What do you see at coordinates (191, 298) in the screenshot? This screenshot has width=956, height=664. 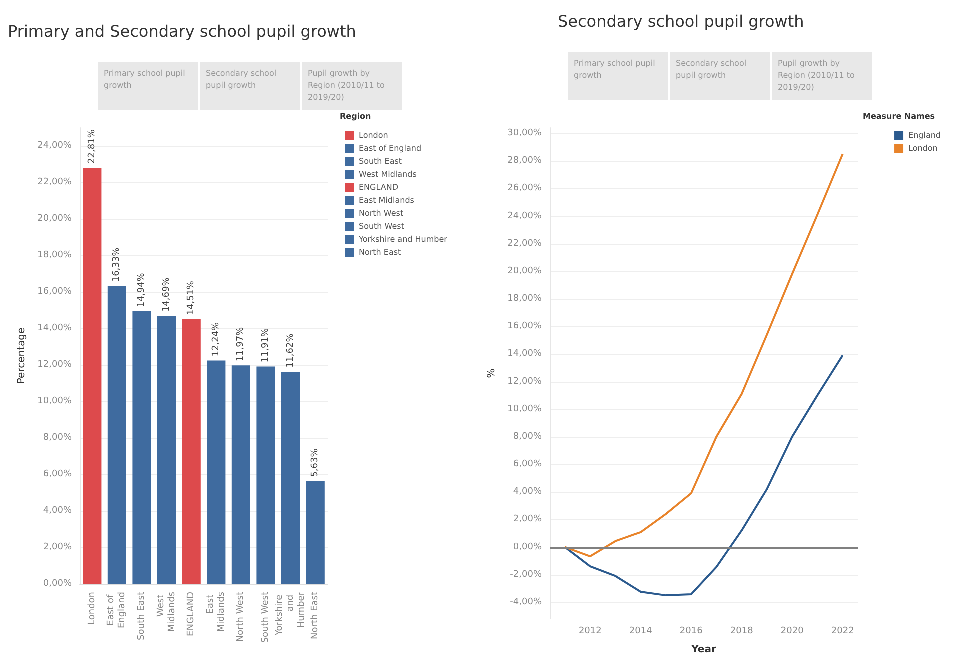 I see `data-label: 14,51%` at bounding box center [191, 298].